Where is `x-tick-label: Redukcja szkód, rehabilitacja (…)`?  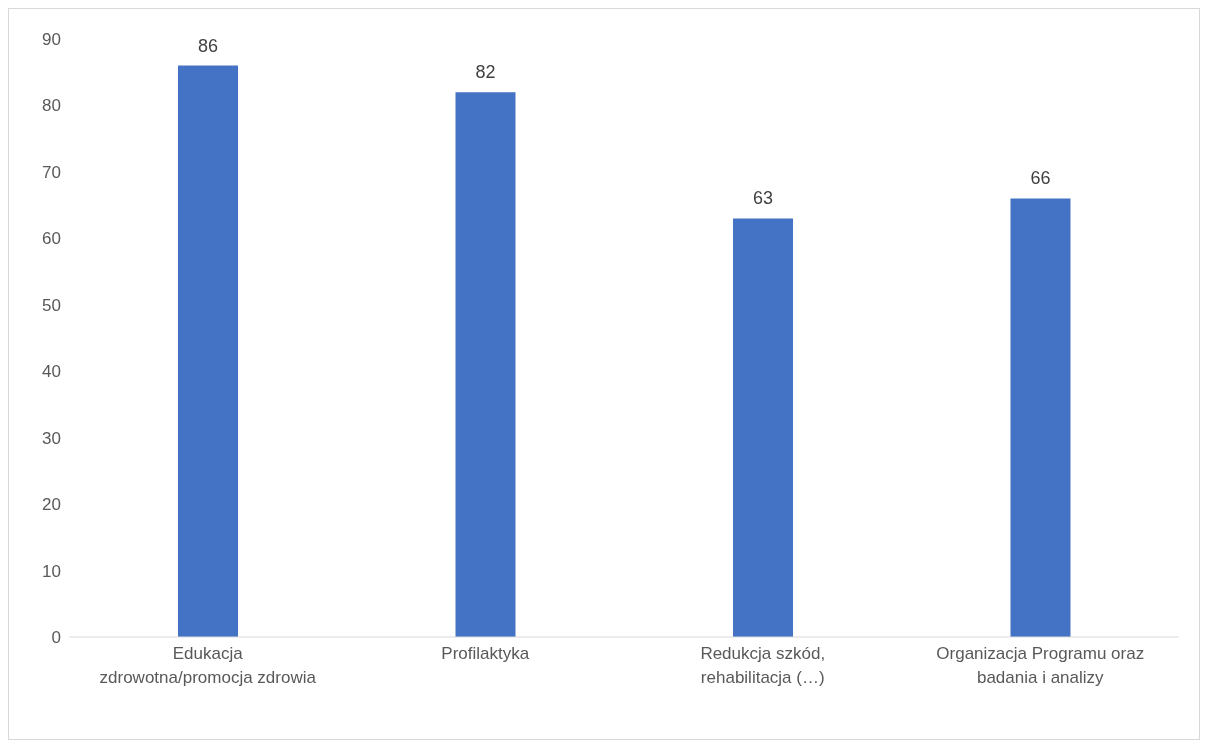 x-tick-label: Redukcja szkód, rehabilitacja (…) is located at coordinates (763, 665).